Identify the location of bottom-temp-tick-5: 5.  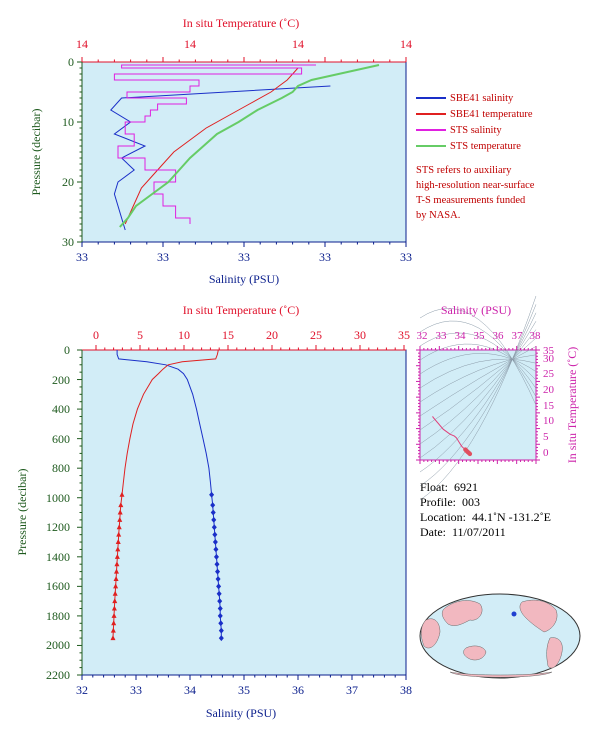
(140, 335).